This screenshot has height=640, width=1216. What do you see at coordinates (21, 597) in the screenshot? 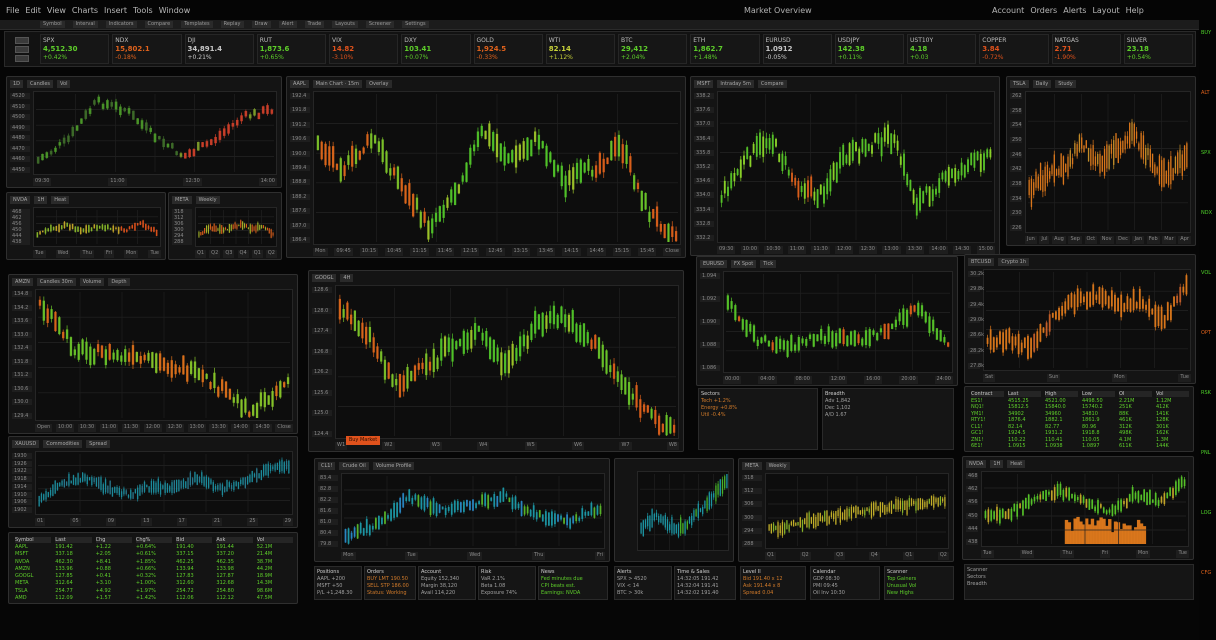
I see `row-symbol: AMD` at bounding box center [21, 597].